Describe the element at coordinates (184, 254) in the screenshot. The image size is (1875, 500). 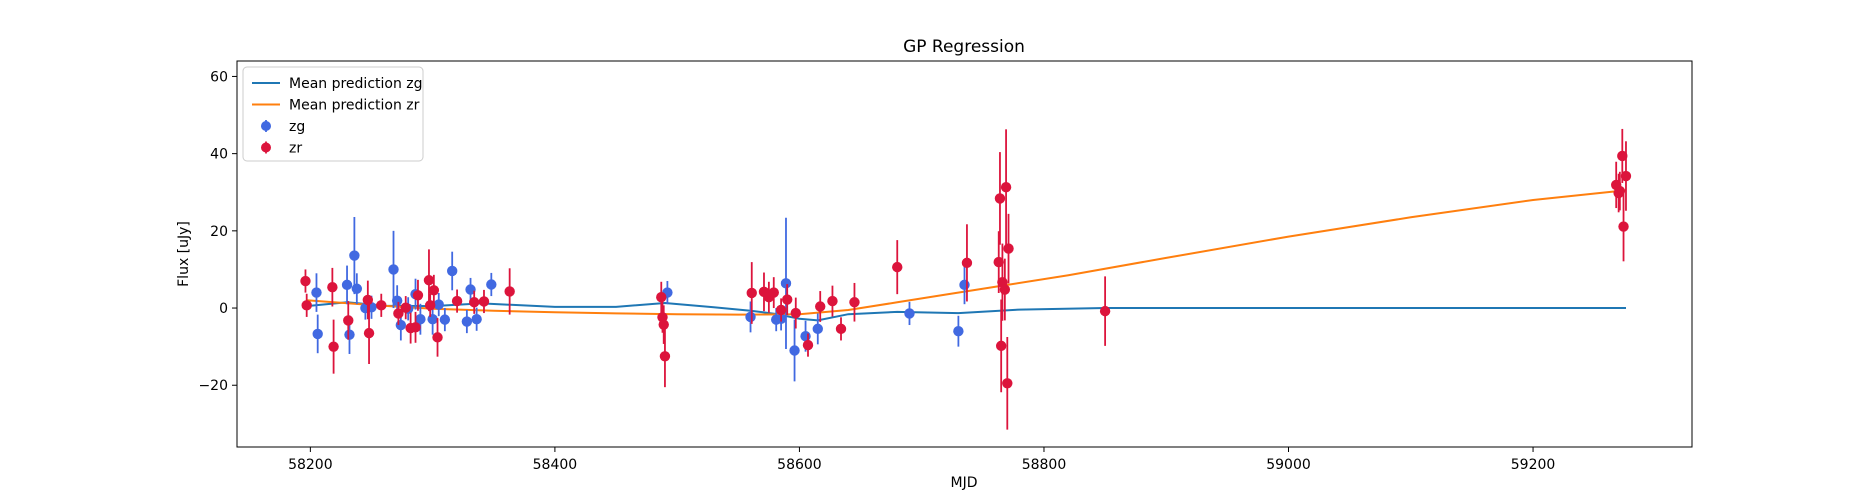
I see `y-axis-label: Flux [uJy]` at that location.